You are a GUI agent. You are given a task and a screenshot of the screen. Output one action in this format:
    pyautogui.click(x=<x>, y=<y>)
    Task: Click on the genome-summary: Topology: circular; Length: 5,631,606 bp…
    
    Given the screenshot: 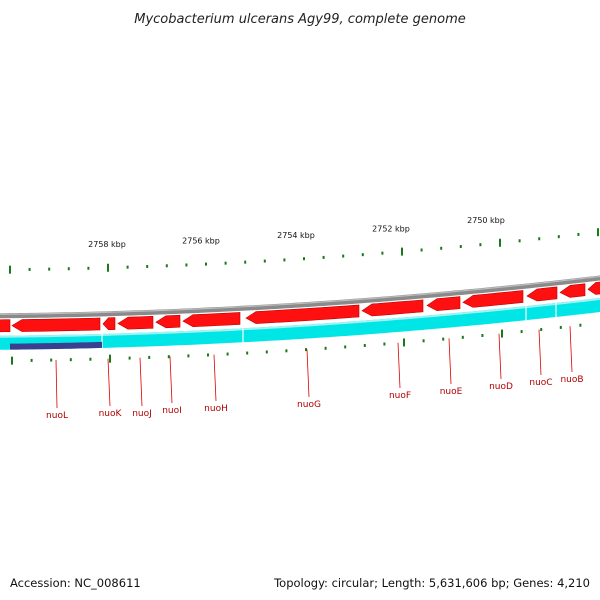 What is the action you would take?
    pyautogui.click(x=432, y=583)
    